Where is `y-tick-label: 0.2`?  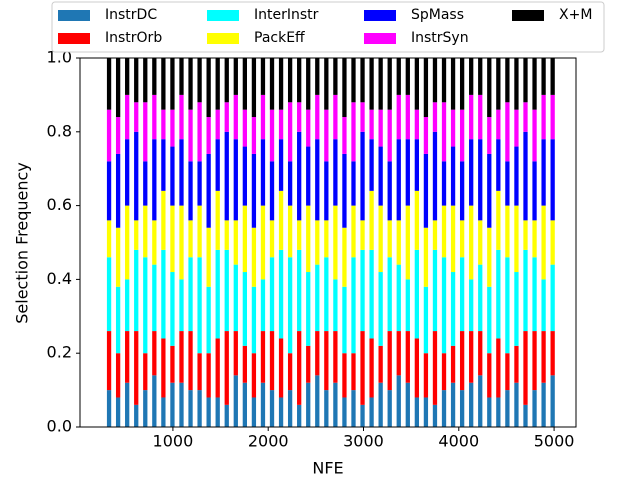
y-tick-label: 0.2 is located at coordinates (59, 352).